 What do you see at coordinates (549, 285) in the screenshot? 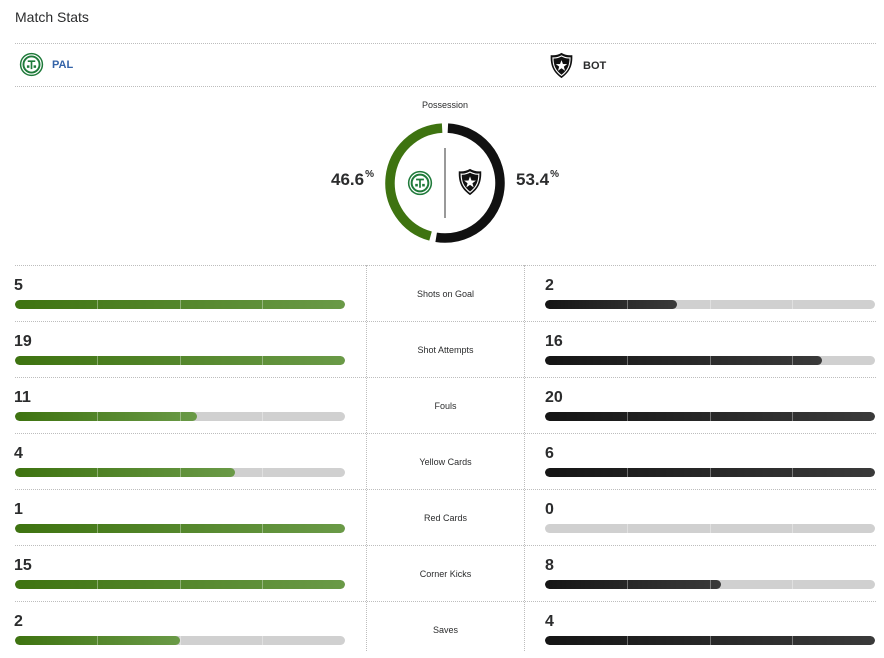
I see `away-stat-value: 2` at bounding box center [549, 285].